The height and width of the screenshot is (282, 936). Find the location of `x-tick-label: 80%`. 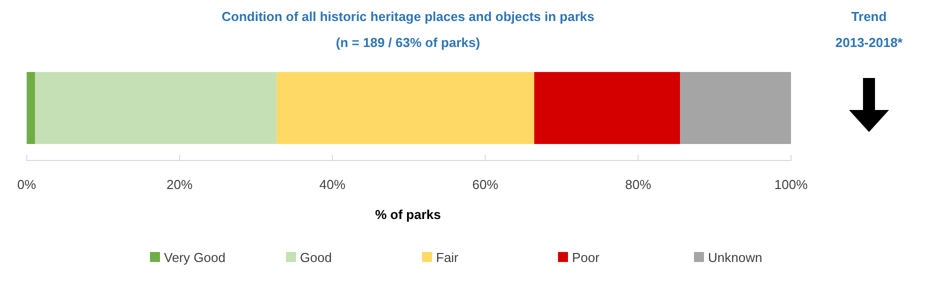

x-tick-label: 80% is located at coordinates (638, 184).